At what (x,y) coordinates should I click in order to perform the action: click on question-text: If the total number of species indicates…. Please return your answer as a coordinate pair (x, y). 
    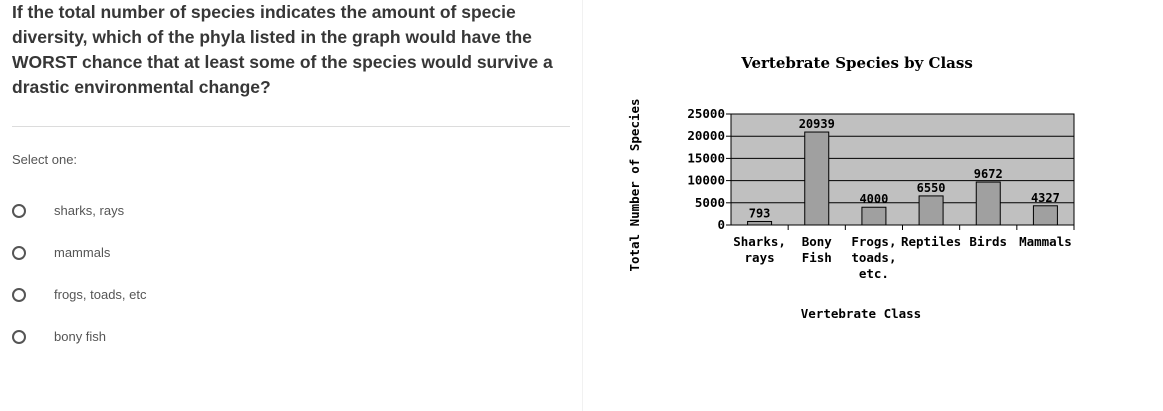
    Looking at the image, I should click on (296, 50).